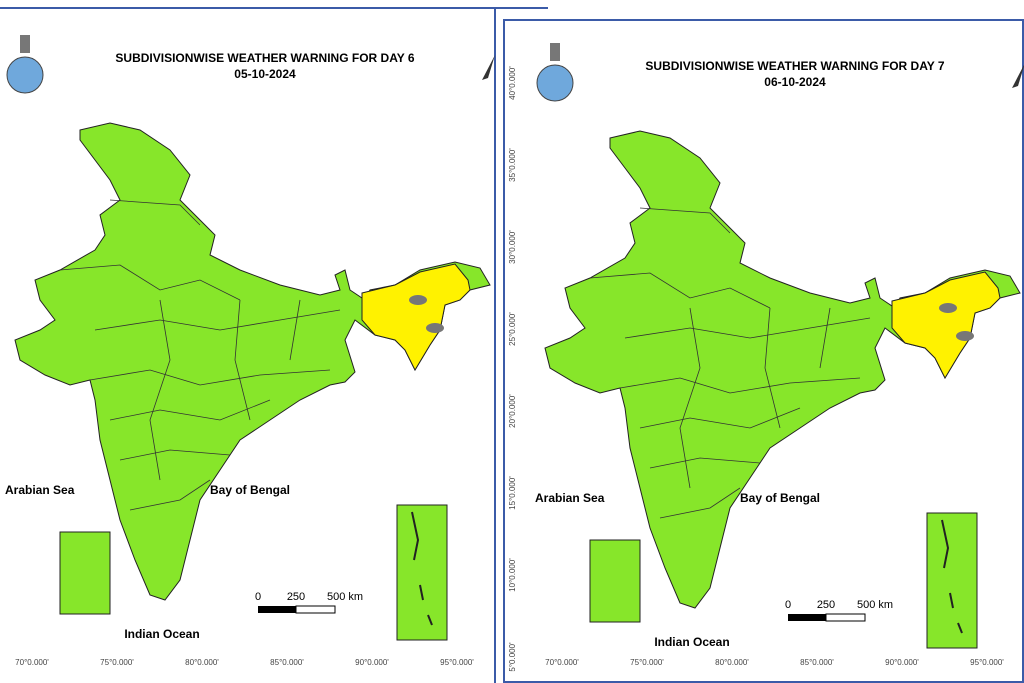 Image resolution: width=1024 pixels, height=683 pixels. I want to click on latitude-label: 35°0.000', so click(512, 165).